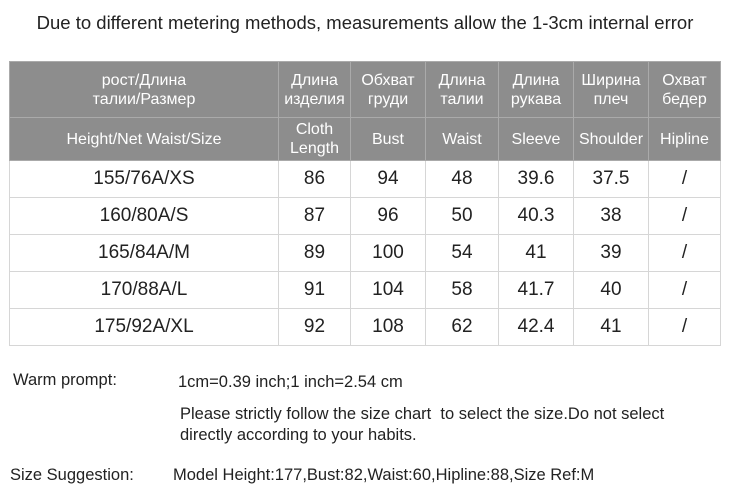  I want to click on cell: 86, so click(314, 179).